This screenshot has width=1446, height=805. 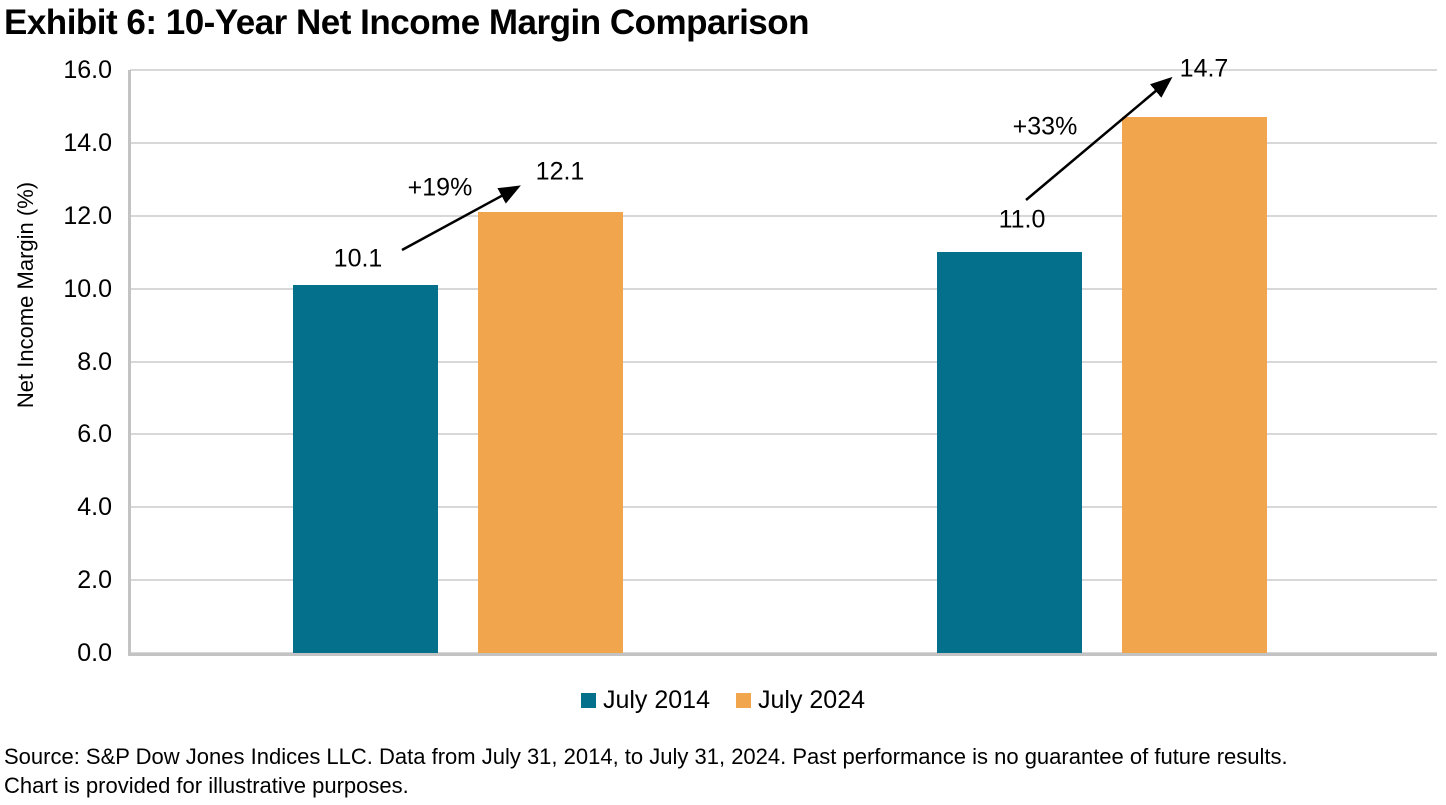 I want to click on bar-value-label: 14.7, so click(x=1204, y=68).